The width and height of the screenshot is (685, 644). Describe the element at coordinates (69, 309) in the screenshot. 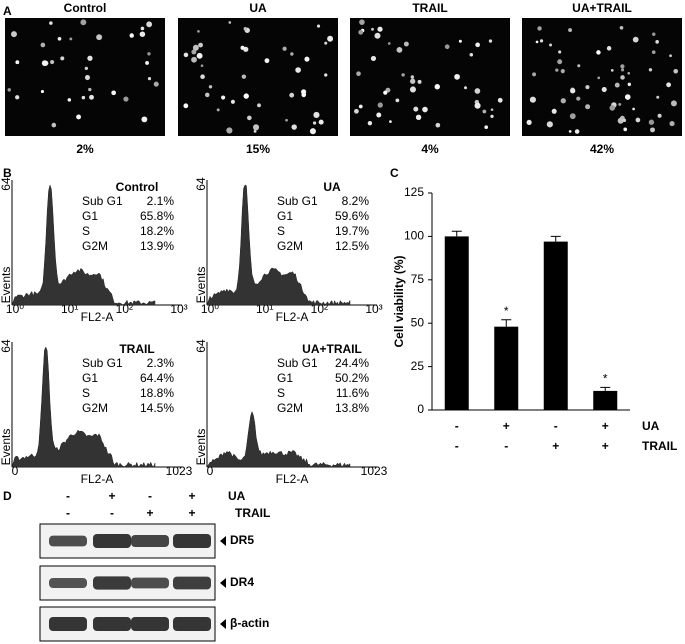

I see `x-tick-label: 10¹` at that location.